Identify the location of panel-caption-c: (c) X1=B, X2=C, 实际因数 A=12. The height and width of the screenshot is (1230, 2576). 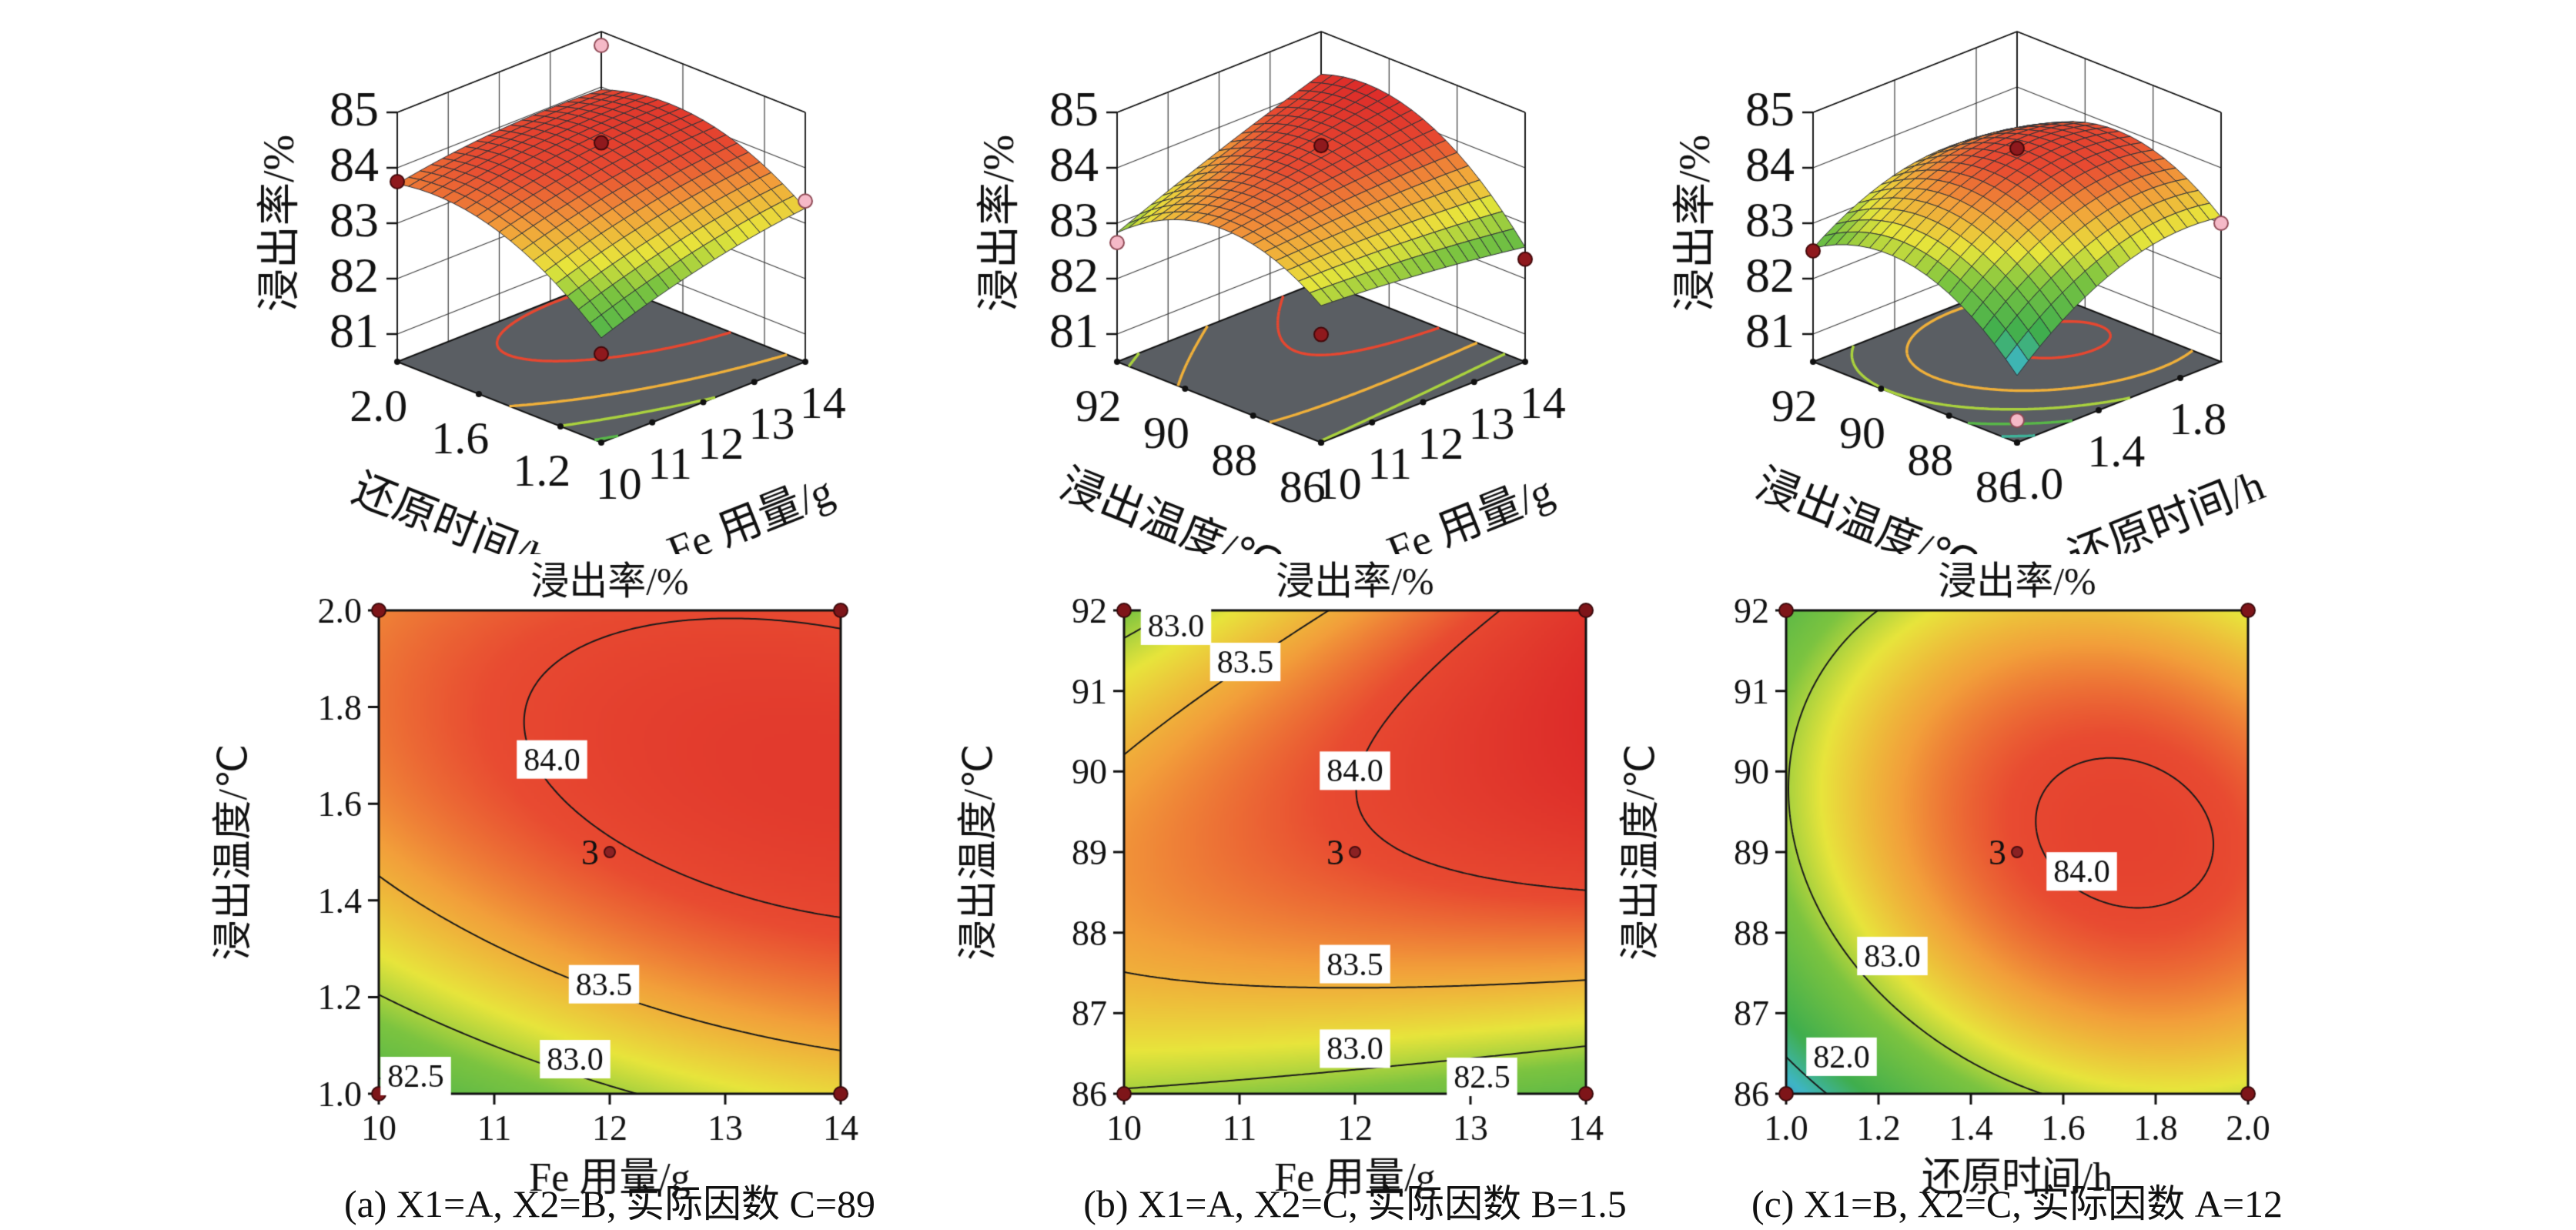
(2017, 1203).